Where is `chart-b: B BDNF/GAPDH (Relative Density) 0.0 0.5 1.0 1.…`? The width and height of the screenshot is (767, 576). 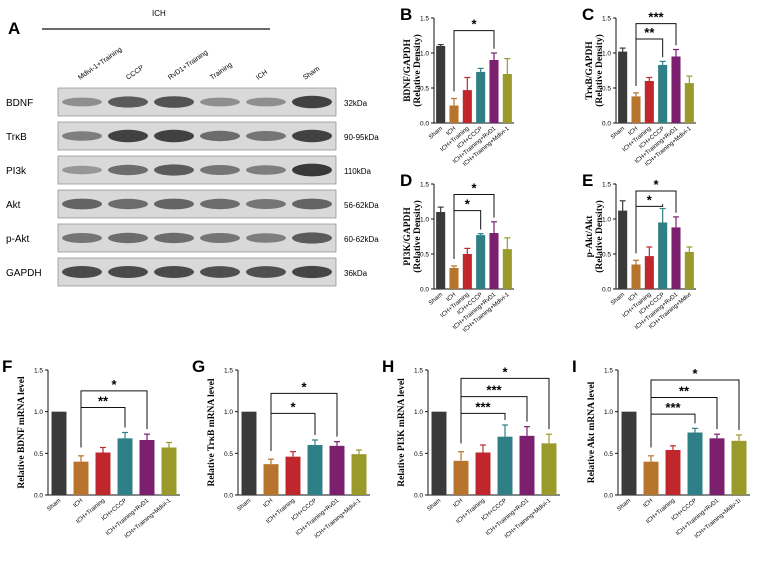
chart-b: B BDNF/GAPDH (Relative Density) 0.0 0.5 1.0 1.… is located at coordinates (457, 86).